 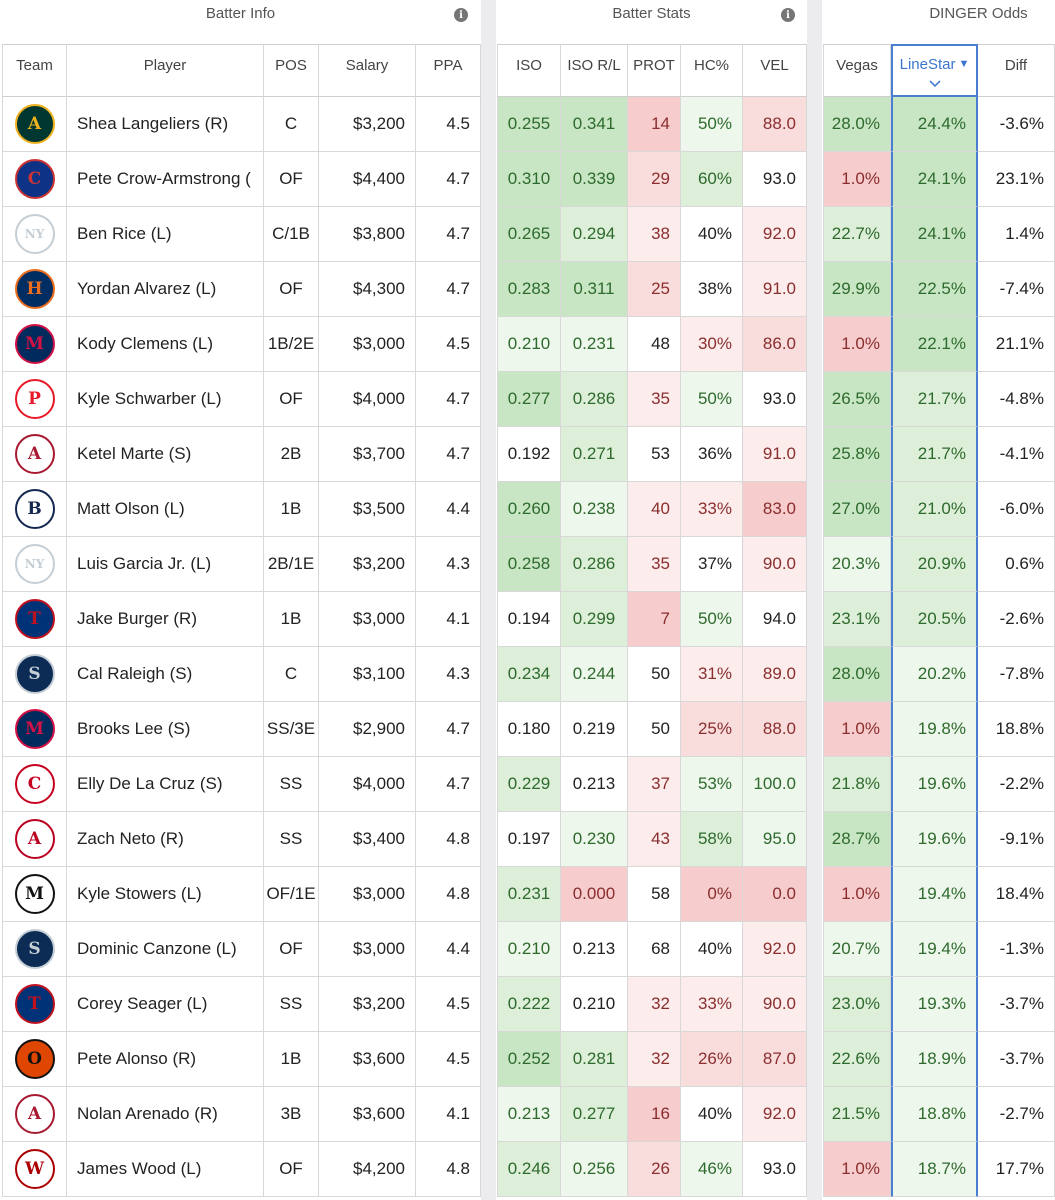 I want to click on cell-player: Ketel Marte (S), so click(x=165, y=454).